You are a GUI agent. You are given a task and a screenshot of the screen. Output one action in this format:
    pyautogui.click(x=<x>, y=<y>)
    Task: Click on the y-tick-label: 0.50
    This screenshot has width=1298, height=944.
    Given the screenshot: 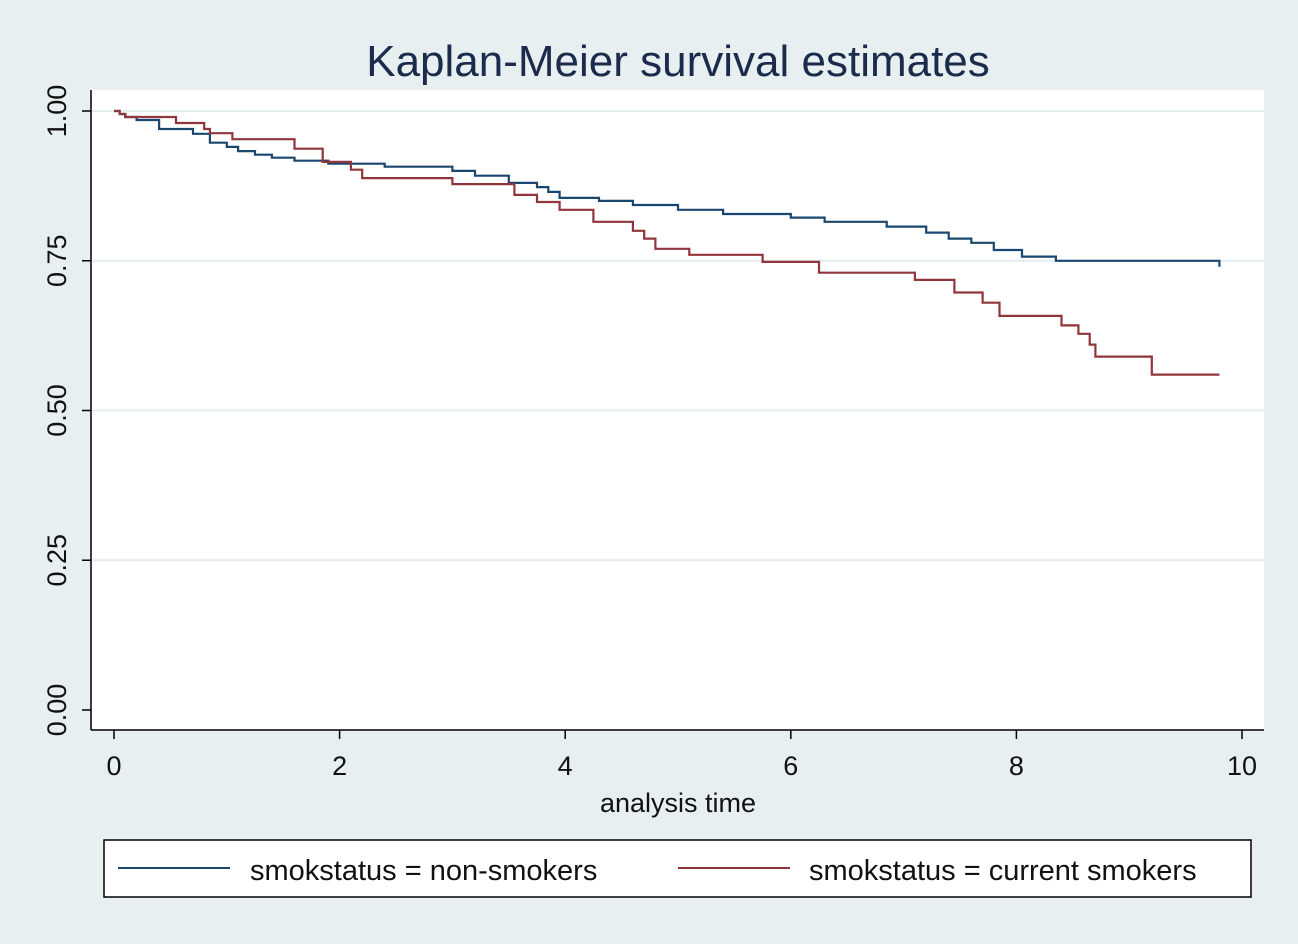 What is the action you would take?
    pyautogui.click(x=57, y=410)
    